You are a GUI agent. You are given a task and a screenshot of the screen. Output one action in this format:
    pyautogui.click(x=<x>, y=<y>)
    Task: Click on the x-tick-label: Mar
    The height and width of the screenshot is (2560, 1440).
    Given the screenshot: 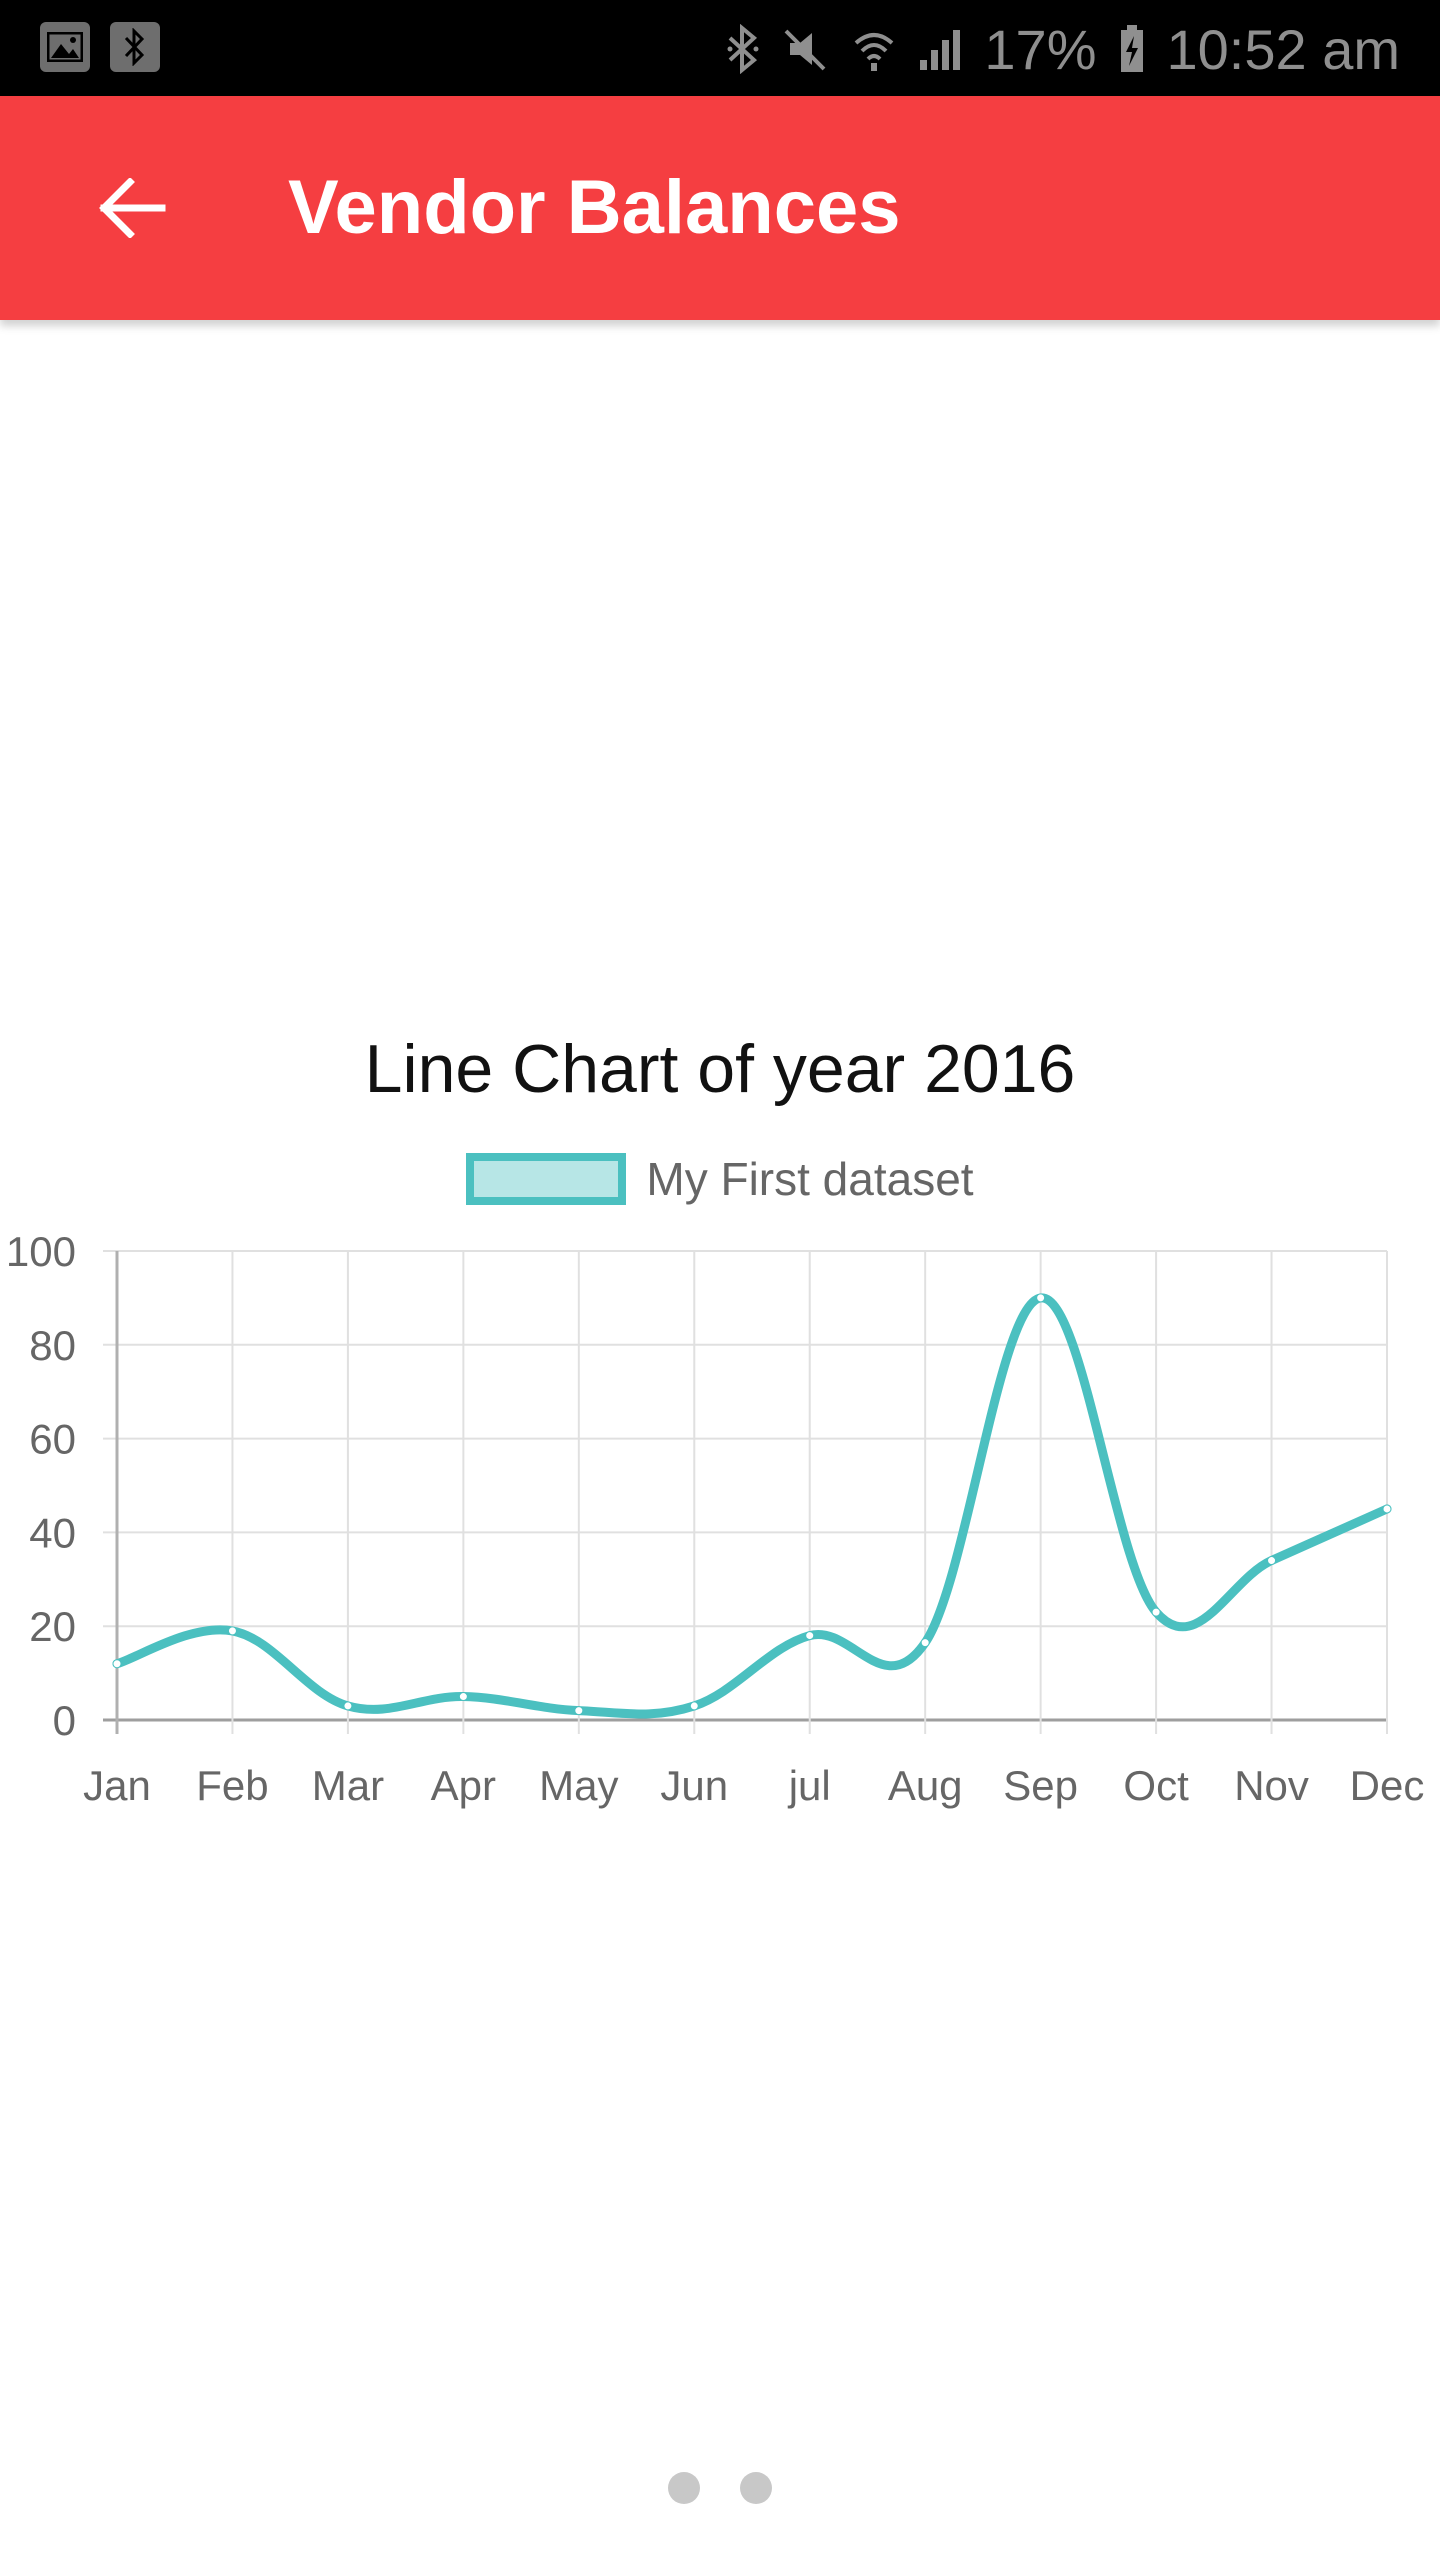 What is the action you would take?
    pyautogui.click(x=348, y=1785)
    